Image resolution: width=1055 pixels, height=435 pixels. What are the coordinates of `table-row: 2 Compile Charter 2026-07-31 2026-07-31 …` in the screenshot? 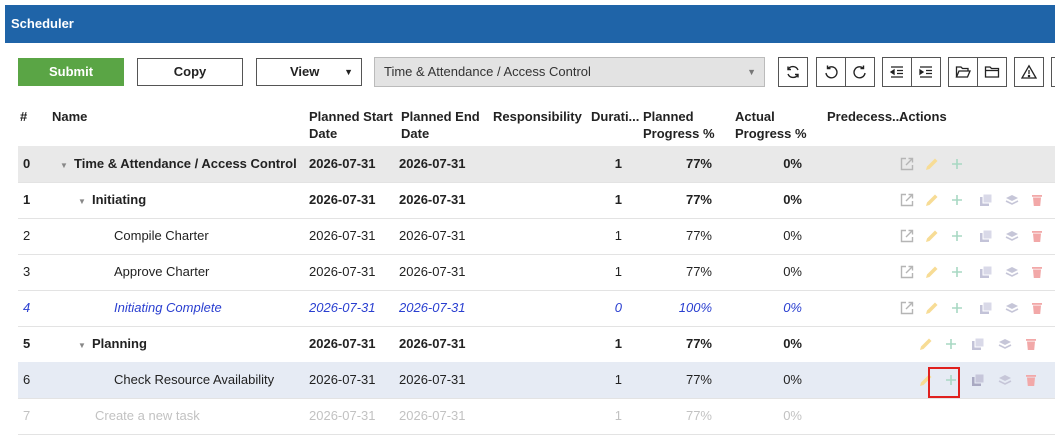 It's located at (536, 236).